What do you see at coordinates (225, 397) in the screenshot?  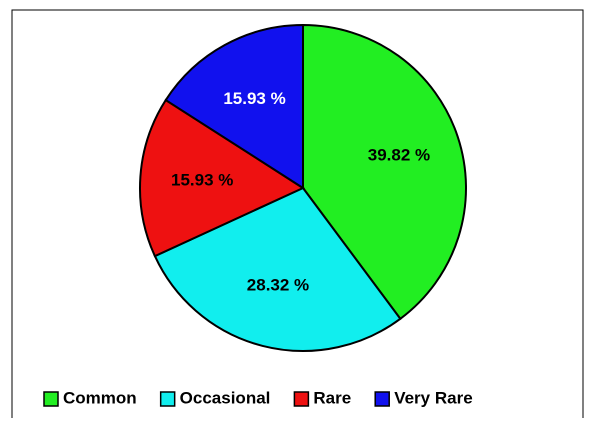 I see `legend-label: Occasional` at bounding box center [225, 397].